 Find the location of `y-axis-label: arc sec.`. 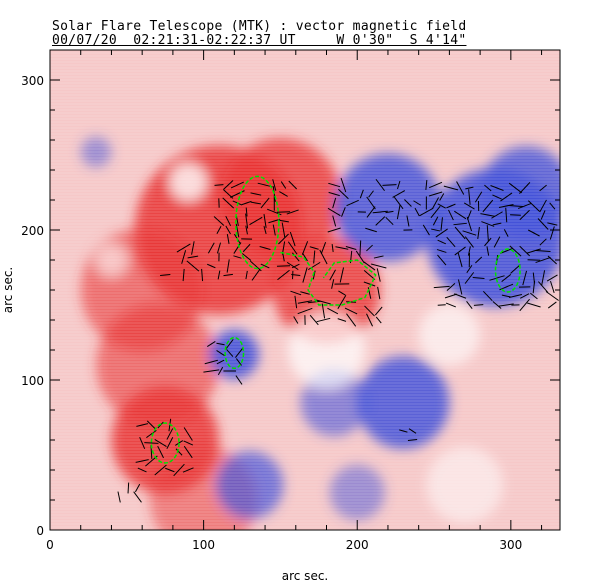

y-axis-label: arc sec. is located at coordinates (8, 290).